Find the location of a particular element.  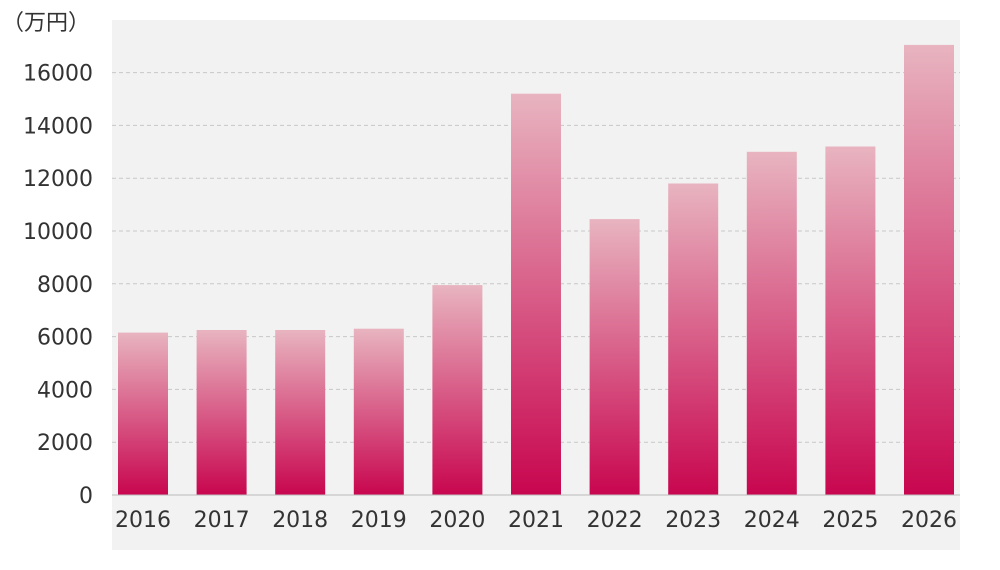

y-tick-label: 12000 is located at coordinates (58, 179).